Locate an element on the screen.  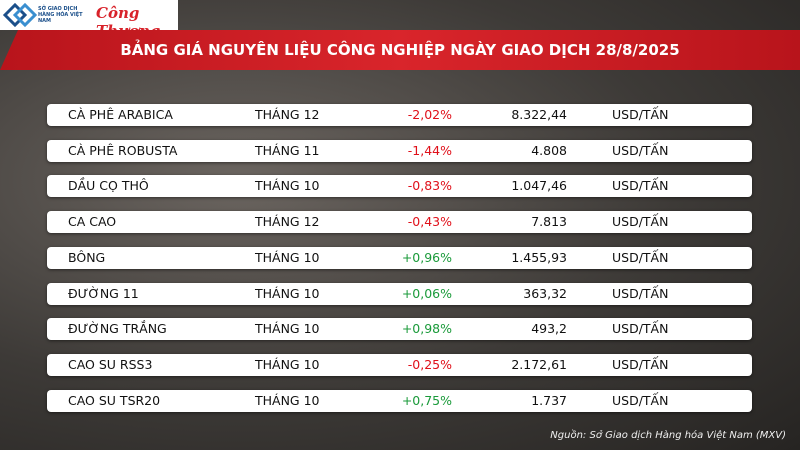
price: 1.047,46 is located at coordinates (539, 186).